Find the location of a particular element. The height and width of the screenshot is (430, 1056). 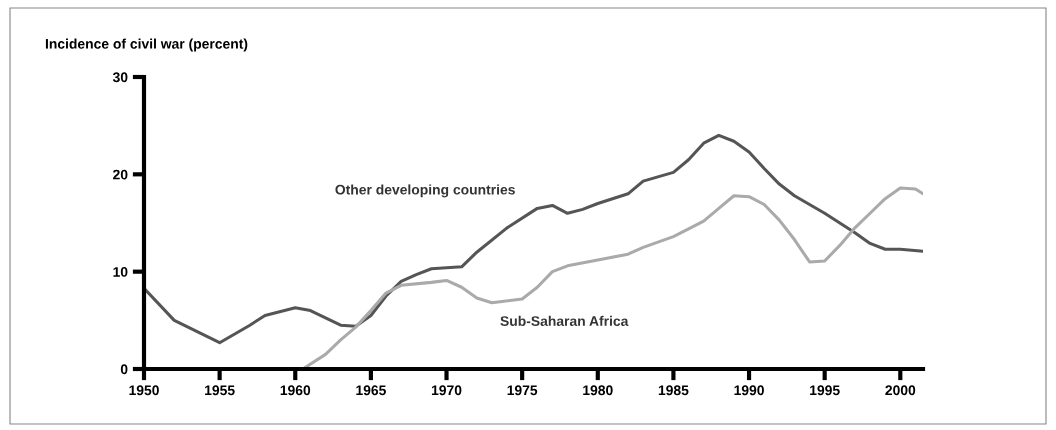

y-tick-label: 10 is located at coordinates (120, 272).